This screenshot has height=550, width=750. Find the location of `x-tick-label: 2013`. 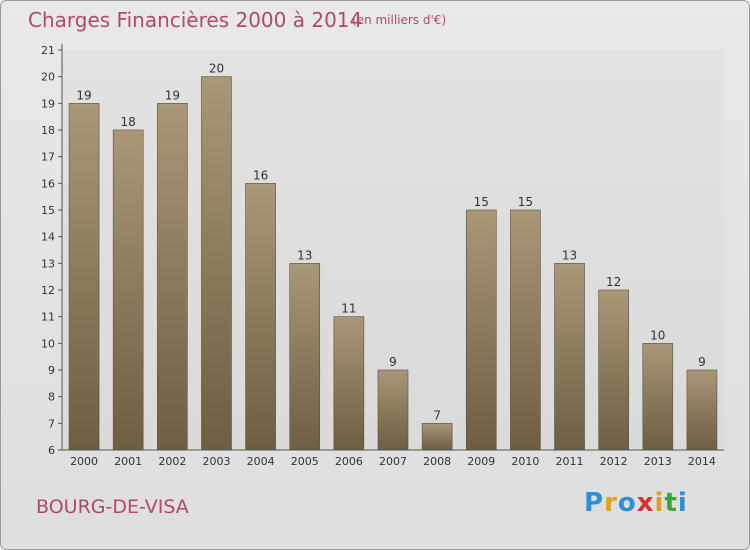

x-tick-label: 2013 is located at coordinates (658, 461).